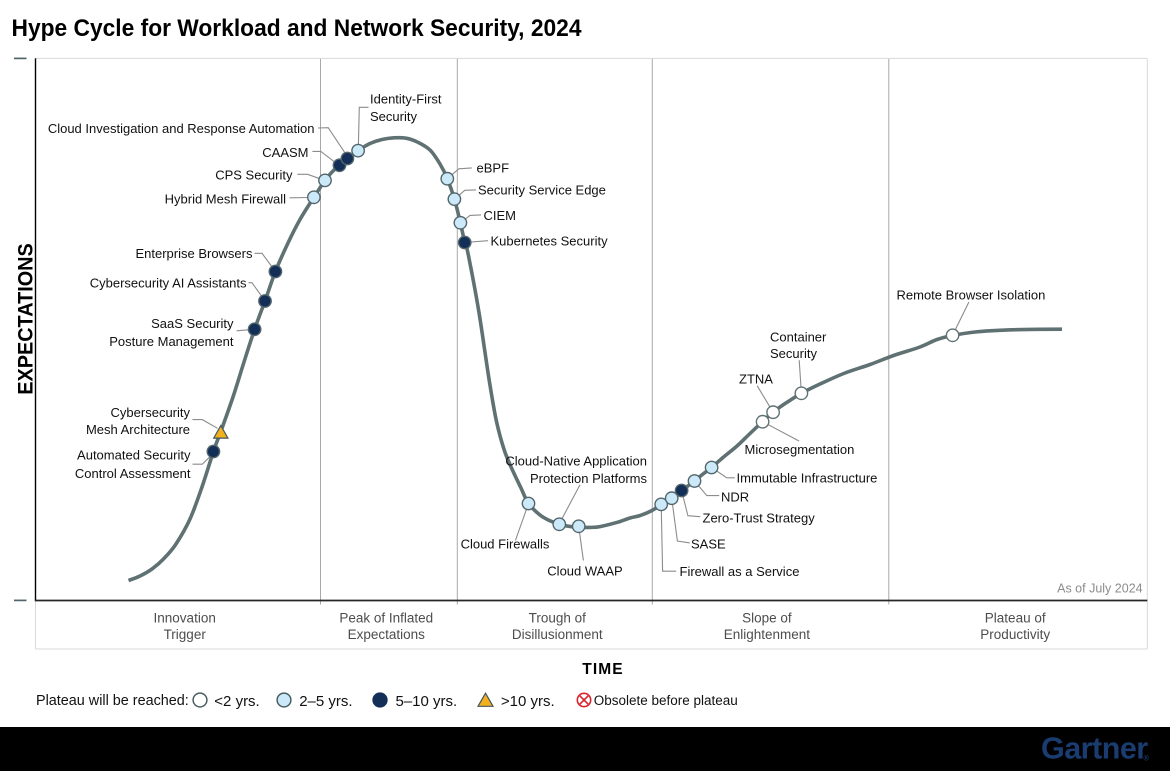 This screenshot has height=771, width=1170. Describe the element at coordinates (1015, 618) in the screenshot. I see `svg-text: Plateau of` at that location.